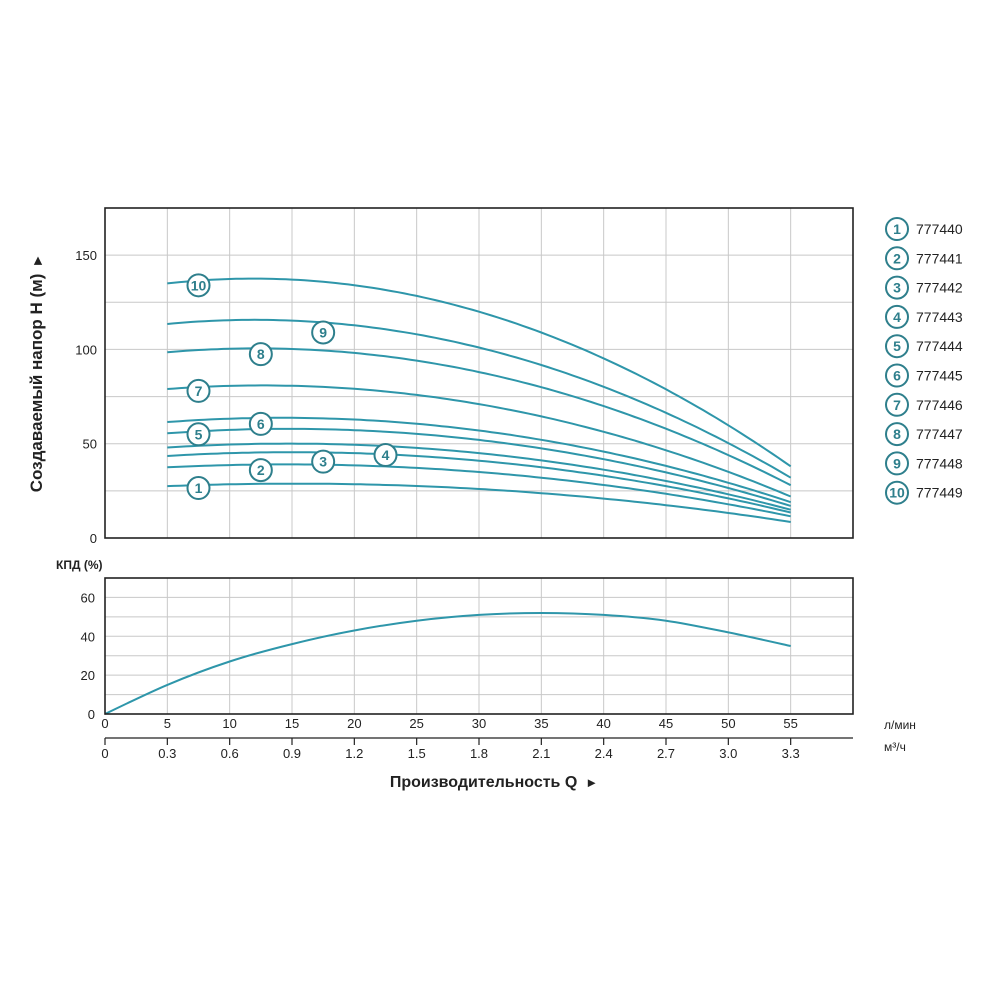 Image resolution: width=1000 pixels, height=1000 pixels. I want to click on curve-badge-1: 1, so click(198, 488).